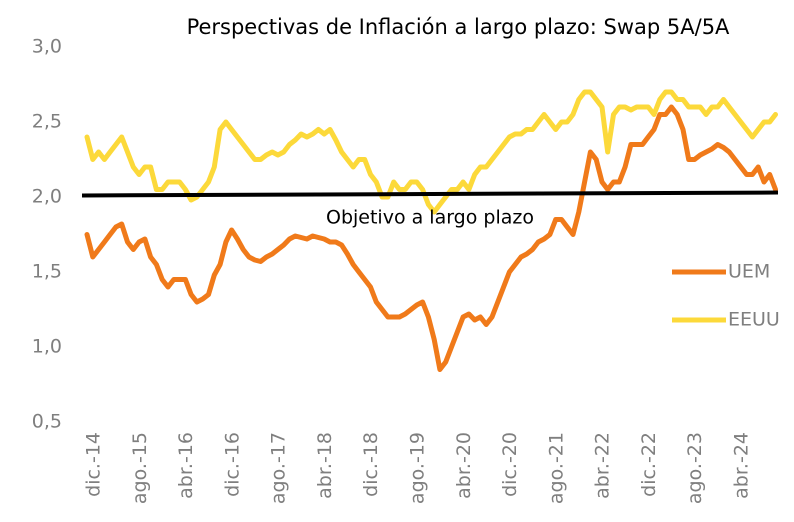 Image resolution: width=794 pixels, height=522 pixels. Describe the element at coordinates (742, 465) in the screenshot. I see `x-tick-label: abr.-24` at that location.